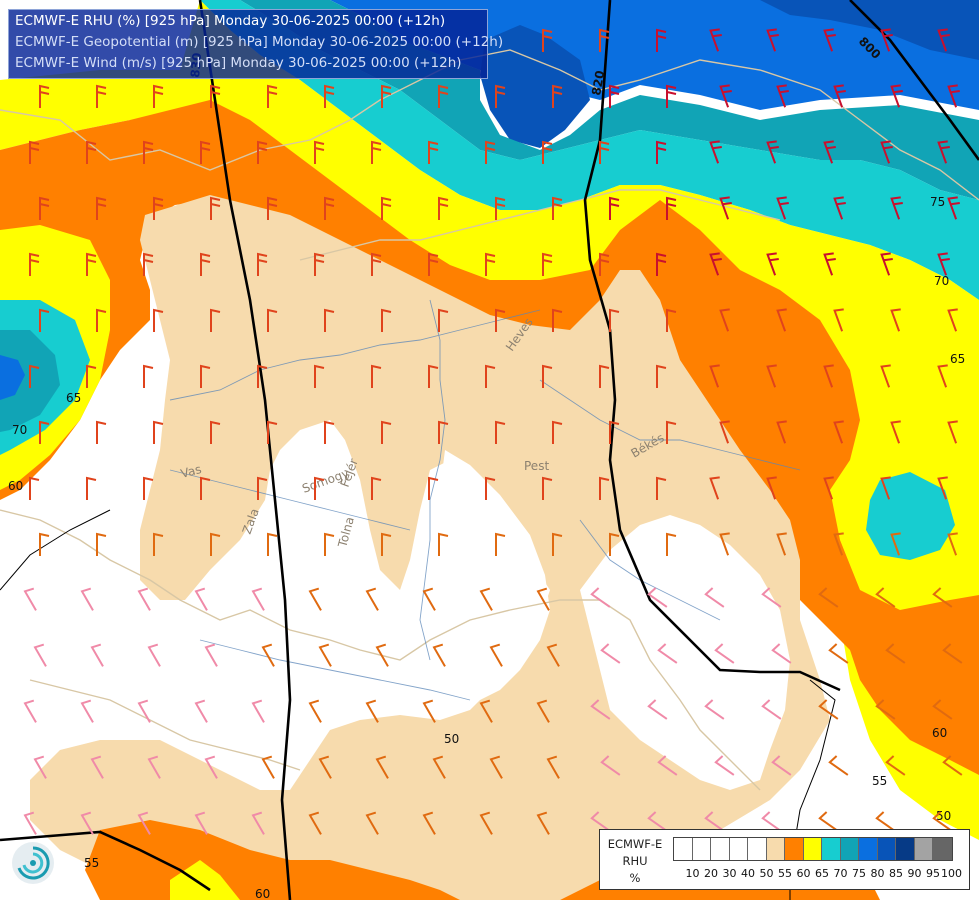 The width and height of the screenshot is (979, 900). What do you see at coordinates (692, 873) in the screenshot?
I see `legend-tick-label: 10` at bounding box center [692, 873].